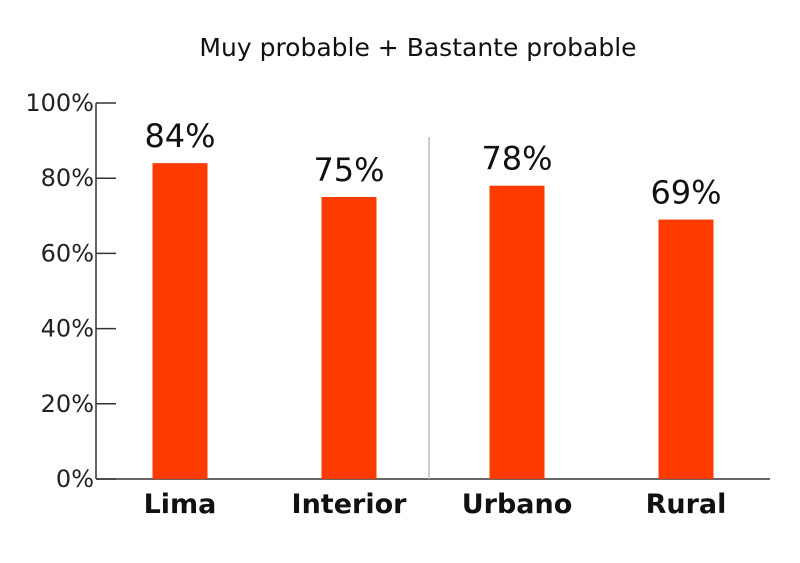 The image size is (800, 563). What do you see at coordinates (67, 404) in the screenshot?
I see `y-tick-label: 20%` at bounding box center [67, 404].